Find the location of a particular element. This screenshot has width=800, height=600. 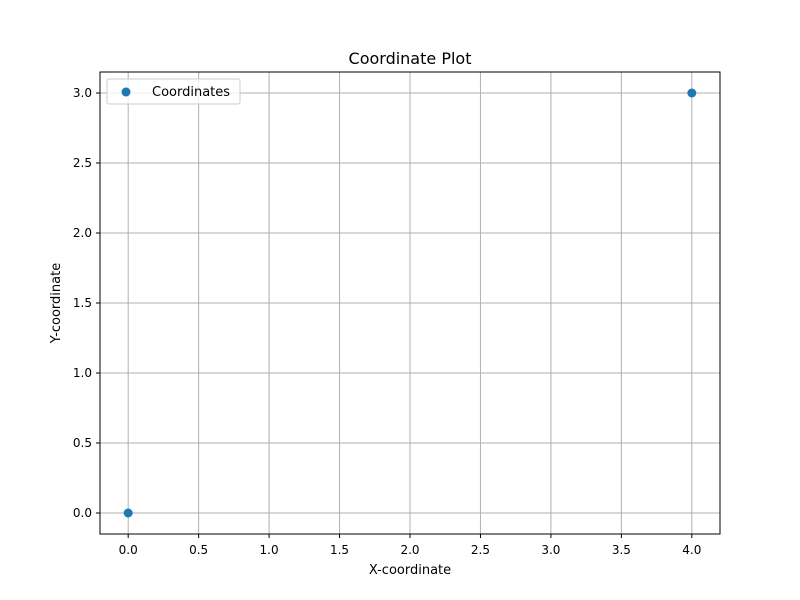

x-axis-label: X-coordinate is located at coordinates (410, 570).